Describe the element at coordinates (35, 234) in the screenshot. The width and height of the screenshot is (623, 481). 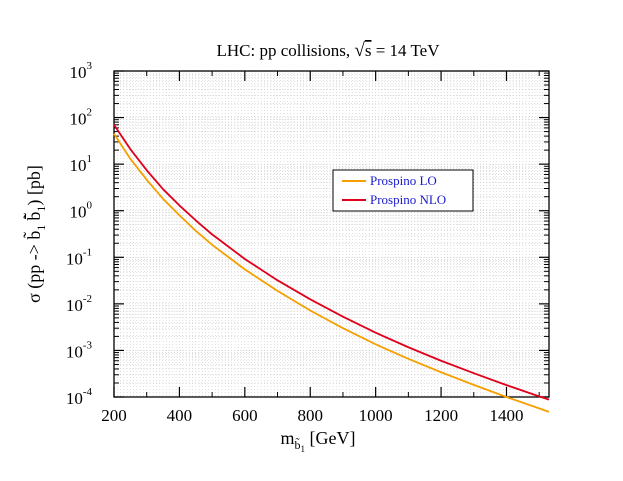
I see `y-axis-label: σ (pp -> b̃1b̃̄1) [pb]` at that location.